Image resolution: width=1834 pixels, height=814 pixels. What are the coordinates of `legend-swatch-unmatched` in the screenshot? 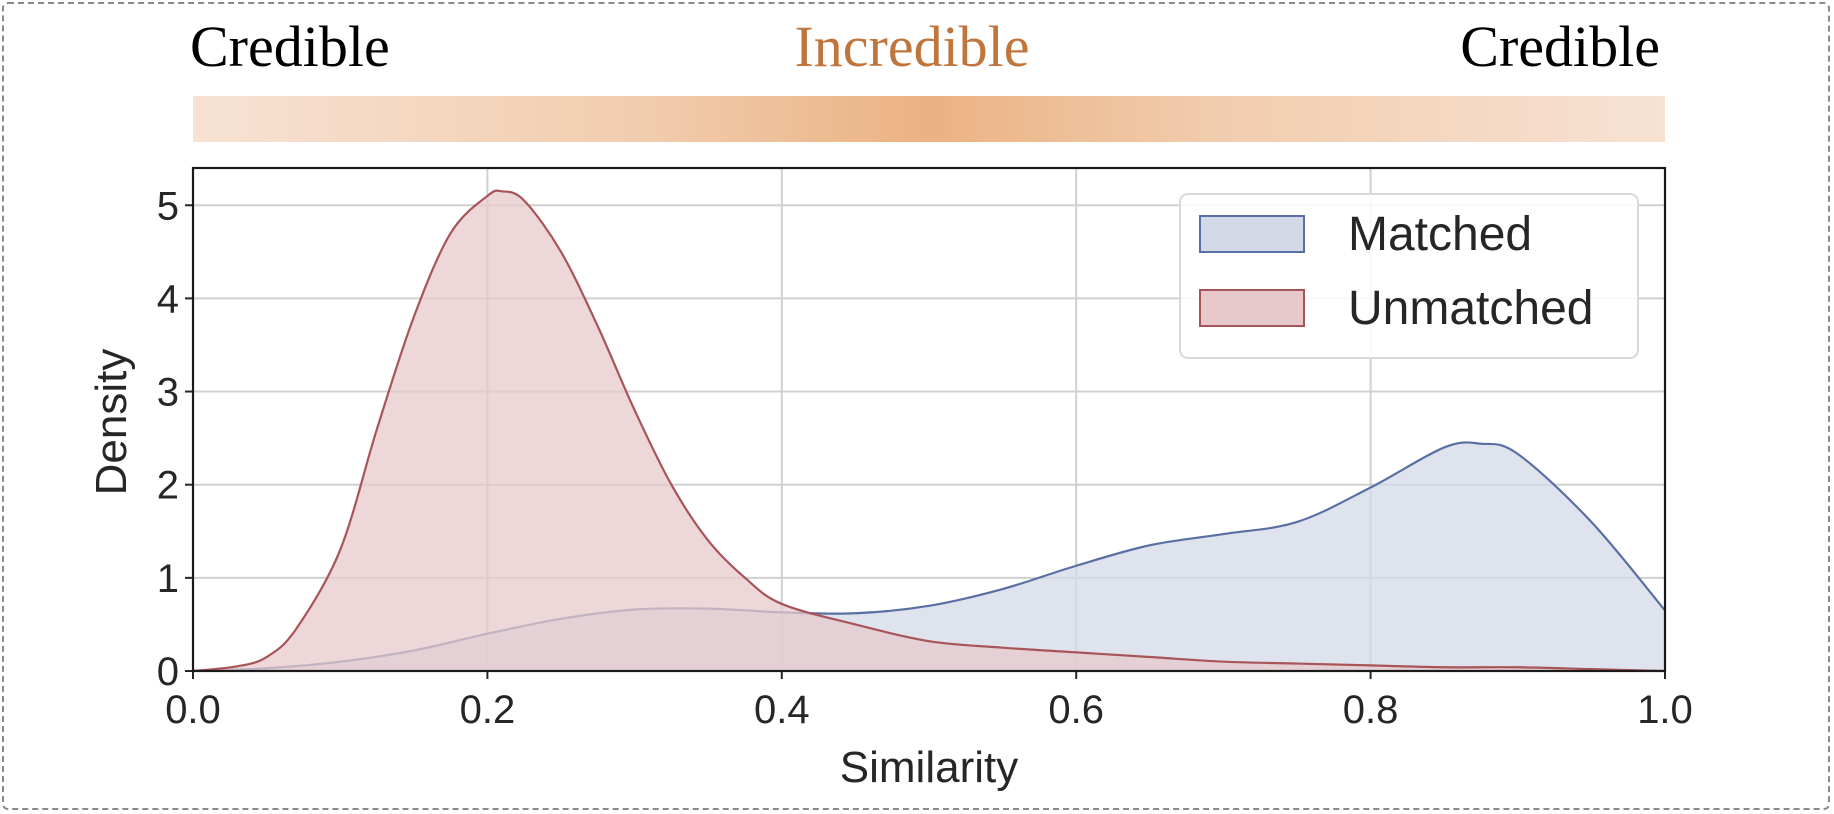 It's located at (1252, 308).